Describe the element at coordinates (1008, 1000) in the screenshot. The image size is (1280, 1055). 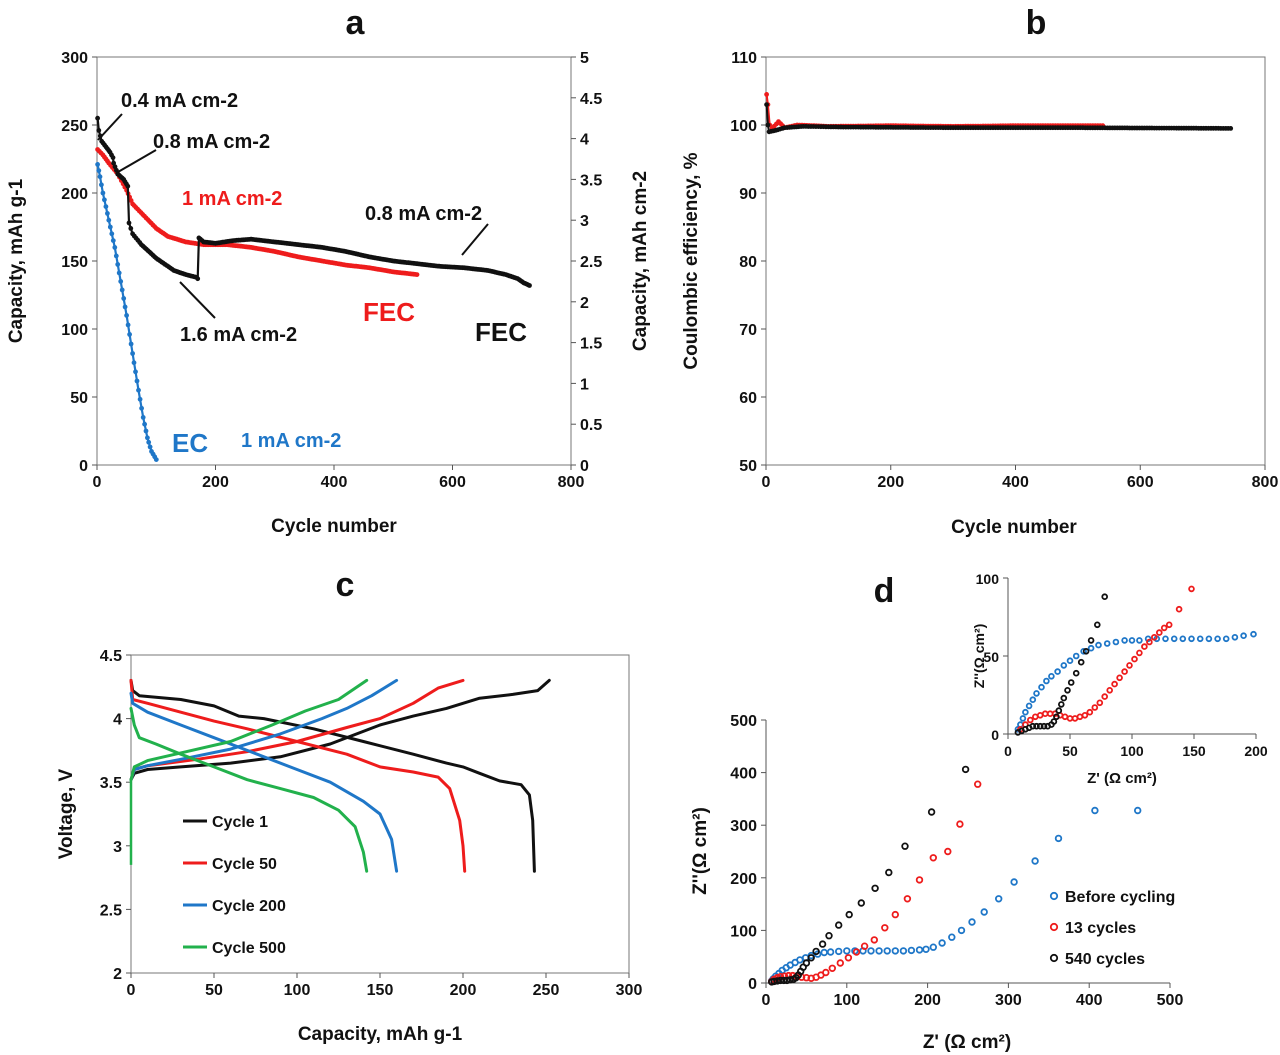
I see `d-x-tick-label: 300` at that location.